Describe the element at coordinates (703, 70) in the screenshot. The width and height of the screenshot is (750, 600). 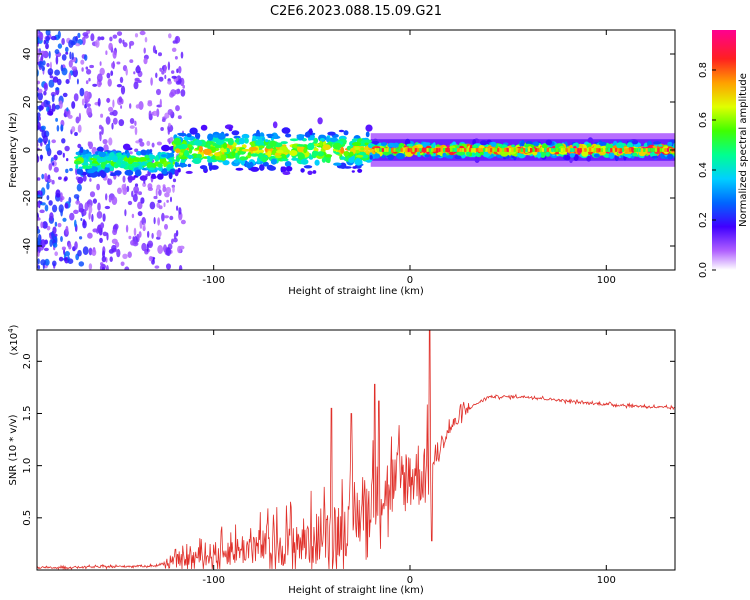
I see `colorbar-tick-label: 0.8` at that location.